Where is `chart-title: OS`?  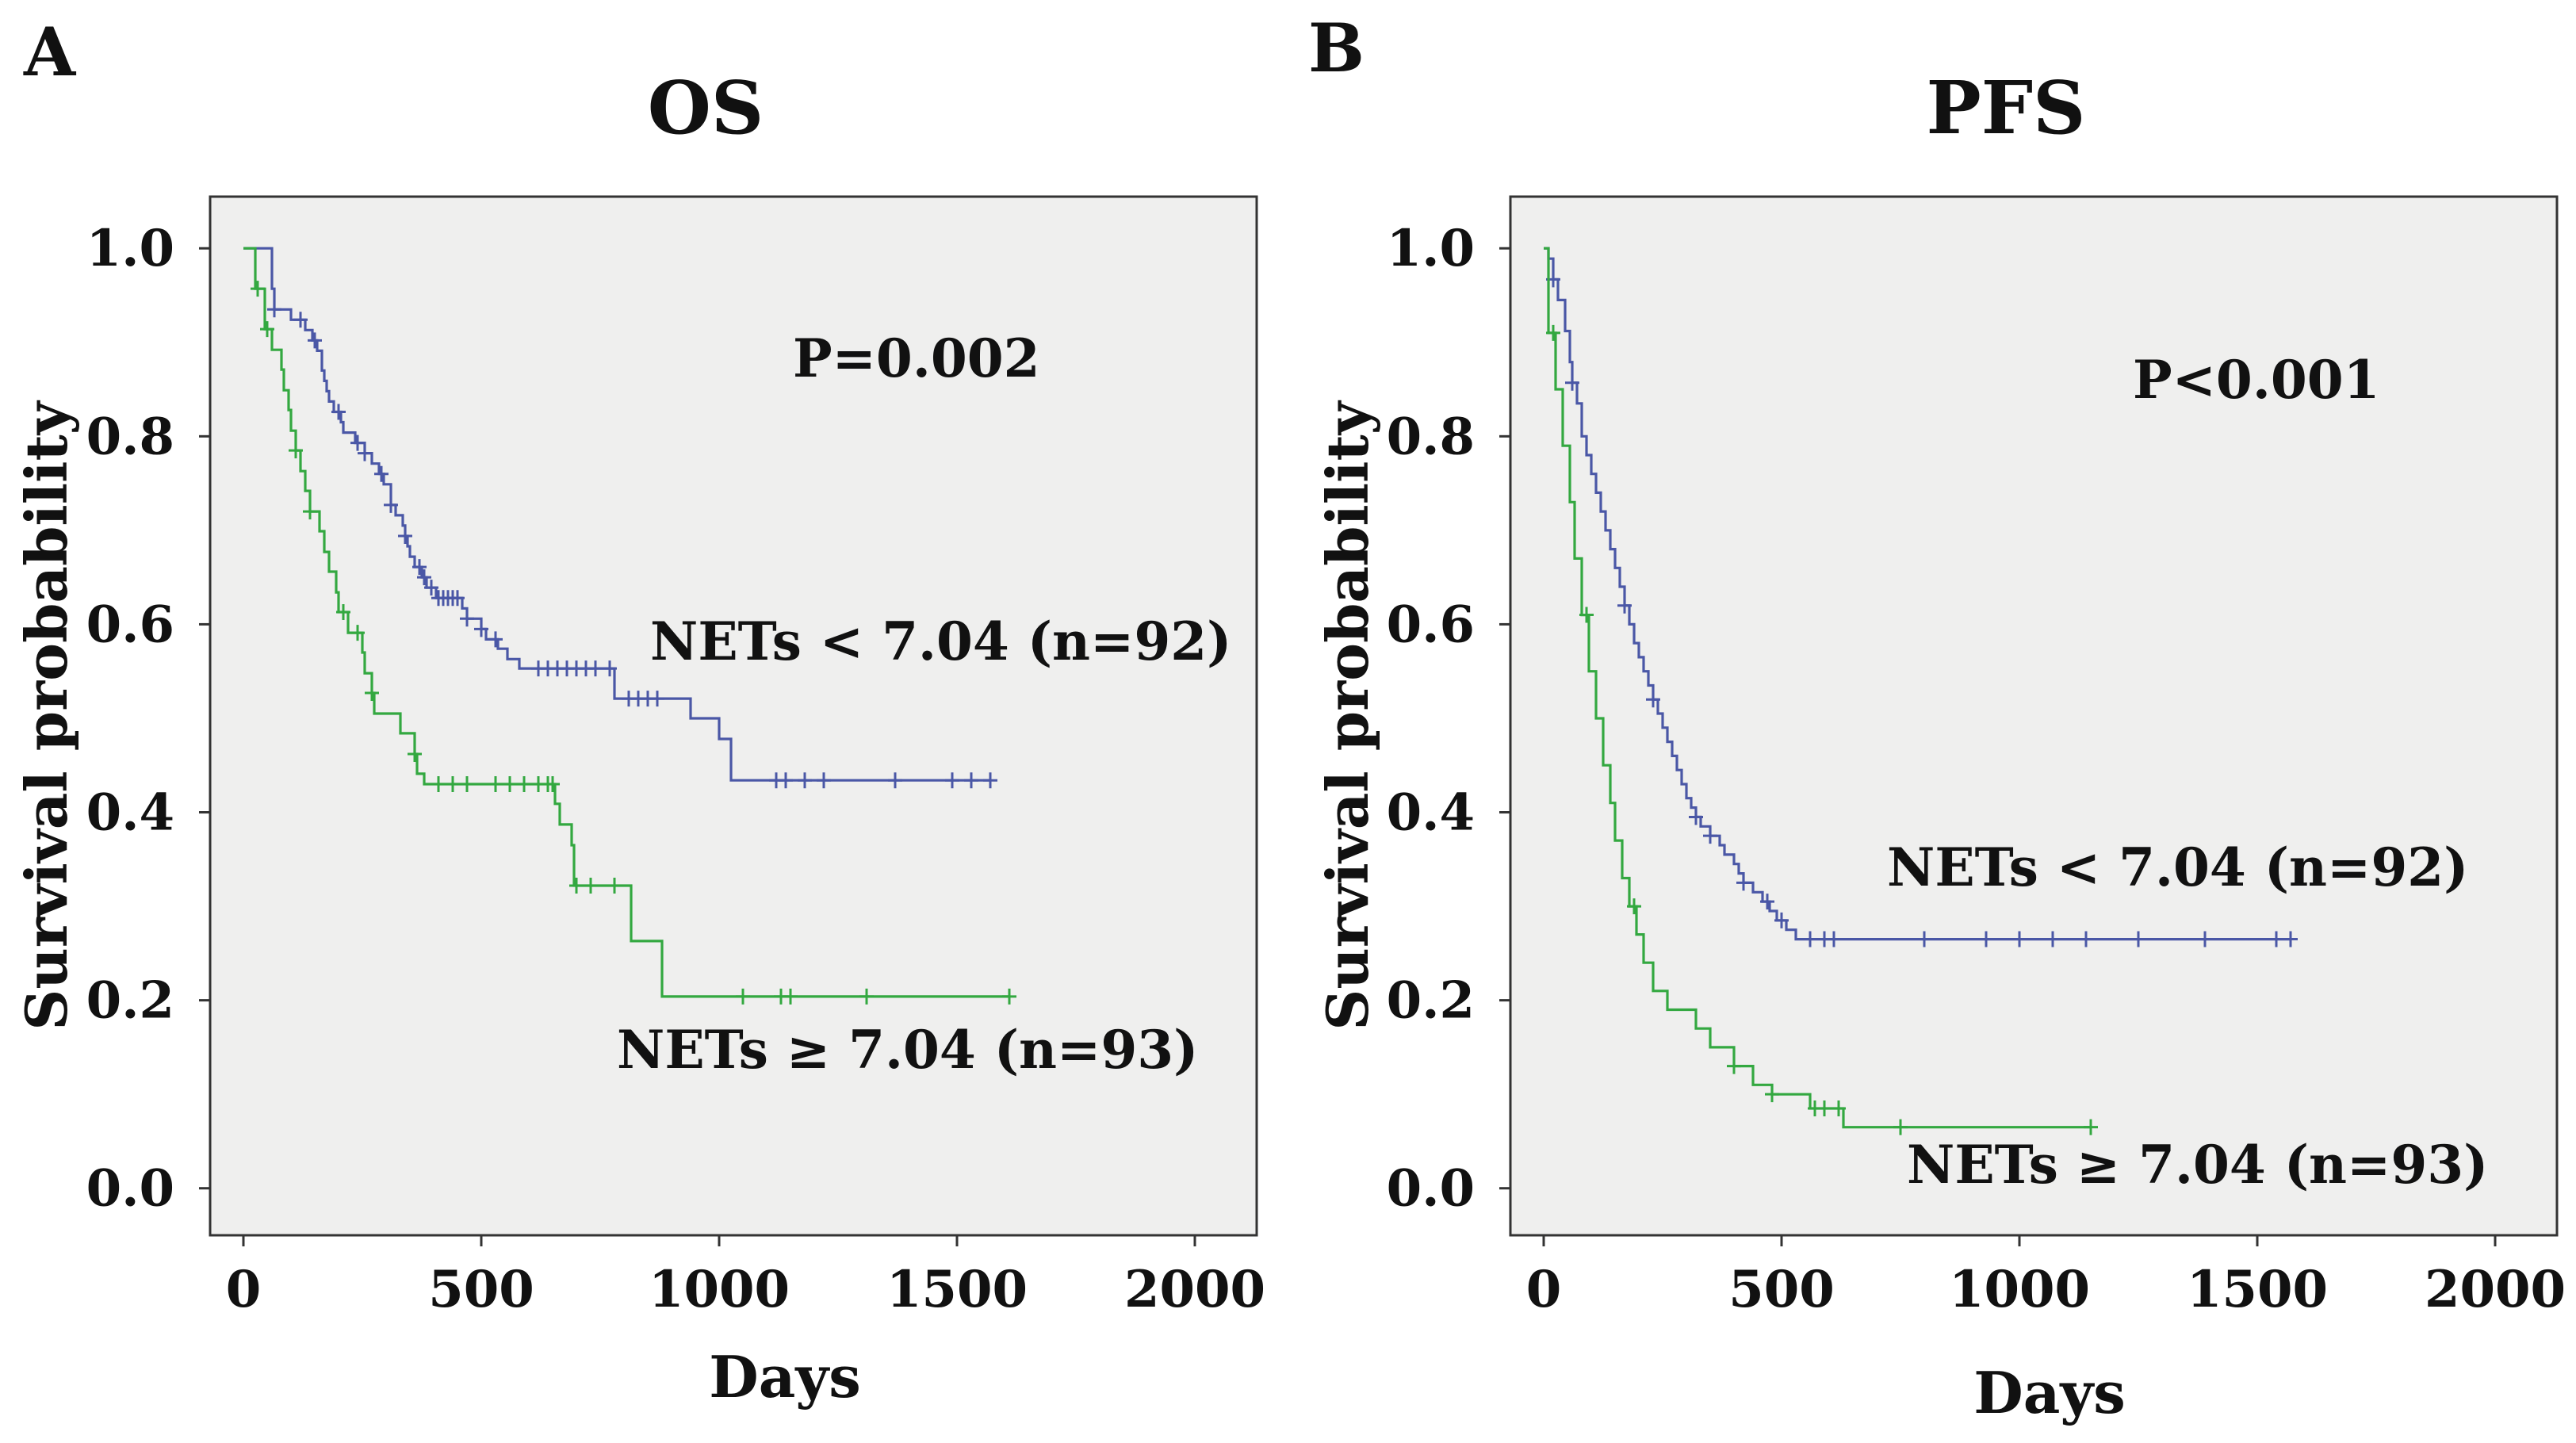 chart-title: OS is located at coordinates (706, 108).